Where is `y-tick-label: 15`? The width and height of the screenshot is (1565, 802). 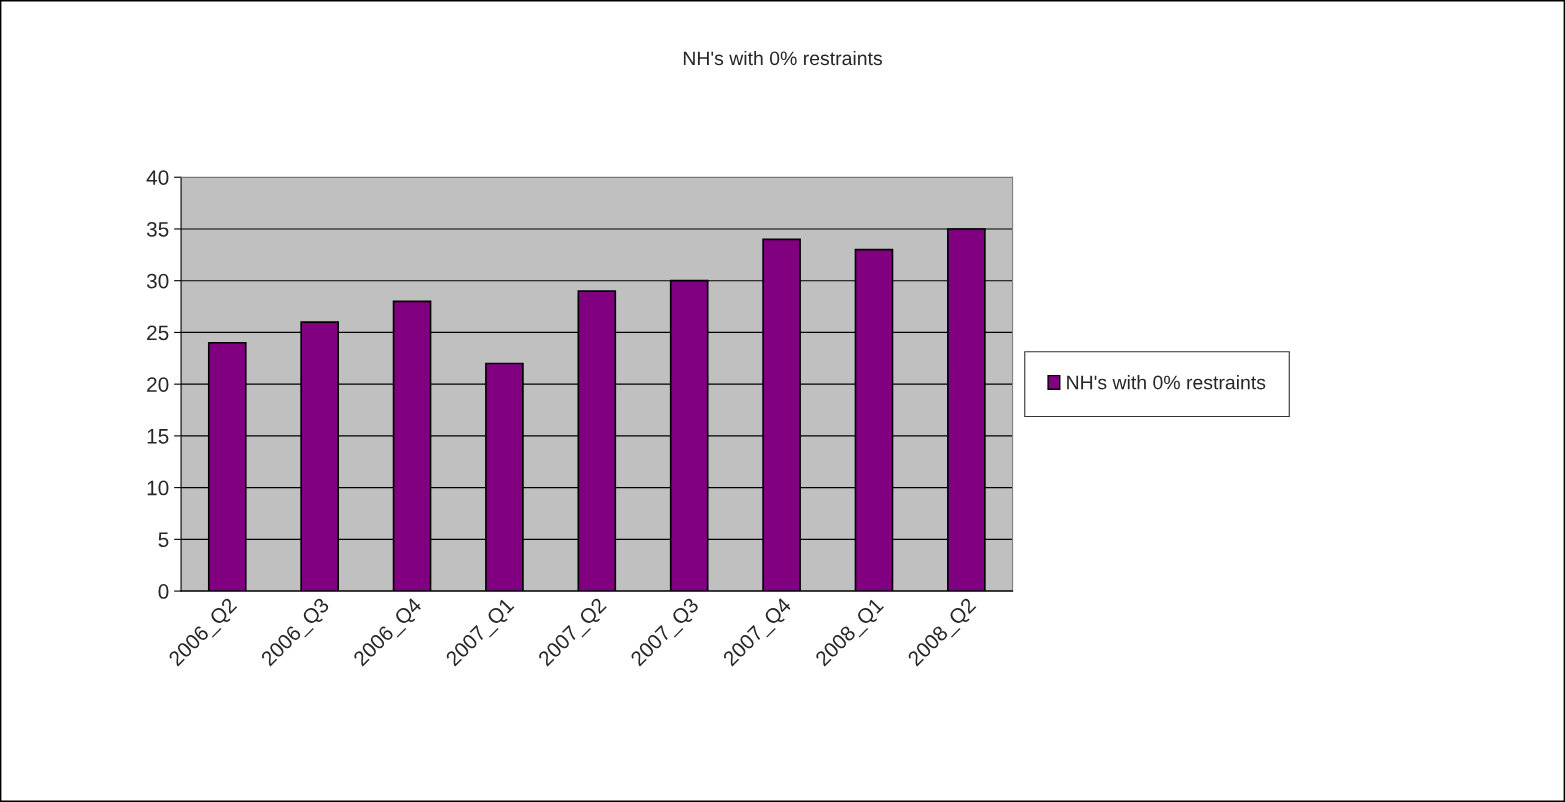
y-tick-label: 15 is located at coordinates (158, 436).